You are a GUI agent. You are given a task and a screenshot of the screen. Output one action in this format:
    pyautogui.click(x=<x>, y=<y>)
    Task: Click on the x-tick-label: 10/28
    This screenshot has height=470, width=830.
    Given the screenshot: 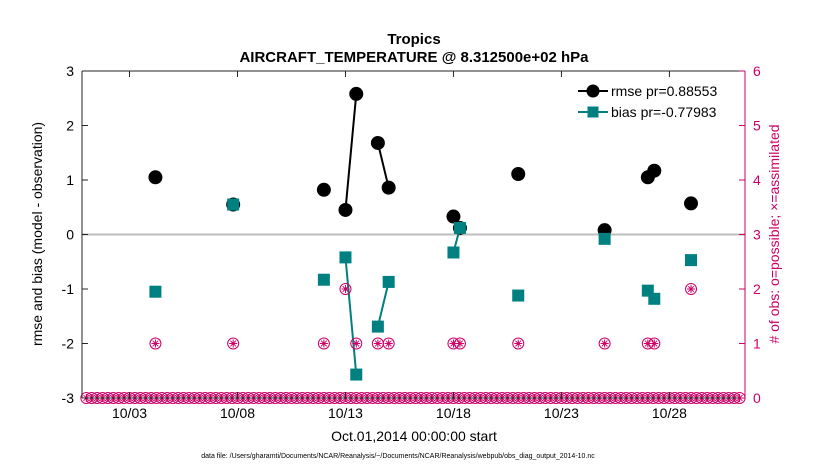 What is the action you would take?
    pyautogui.click(x=669, y=413)
    